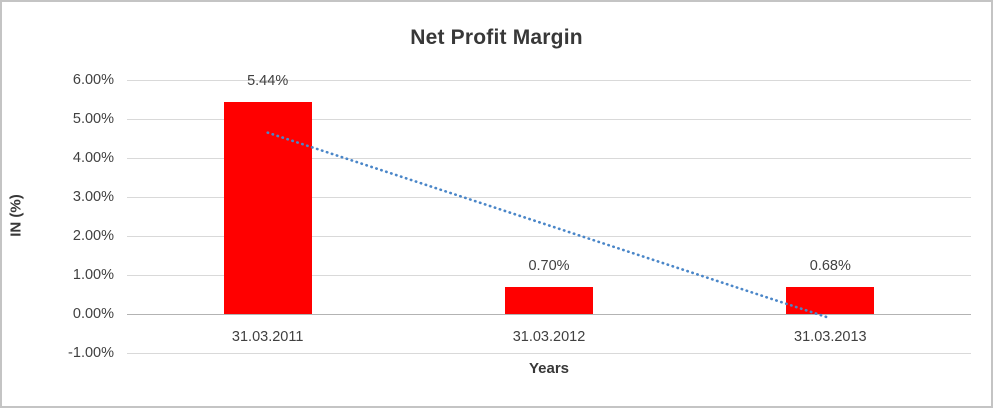 The width and height of the screenshot is (993, 408). What do you see at coordinates (268, 80) in the screenshot?
I see `data-label: 5.44%` at bounding box center [268, 80].